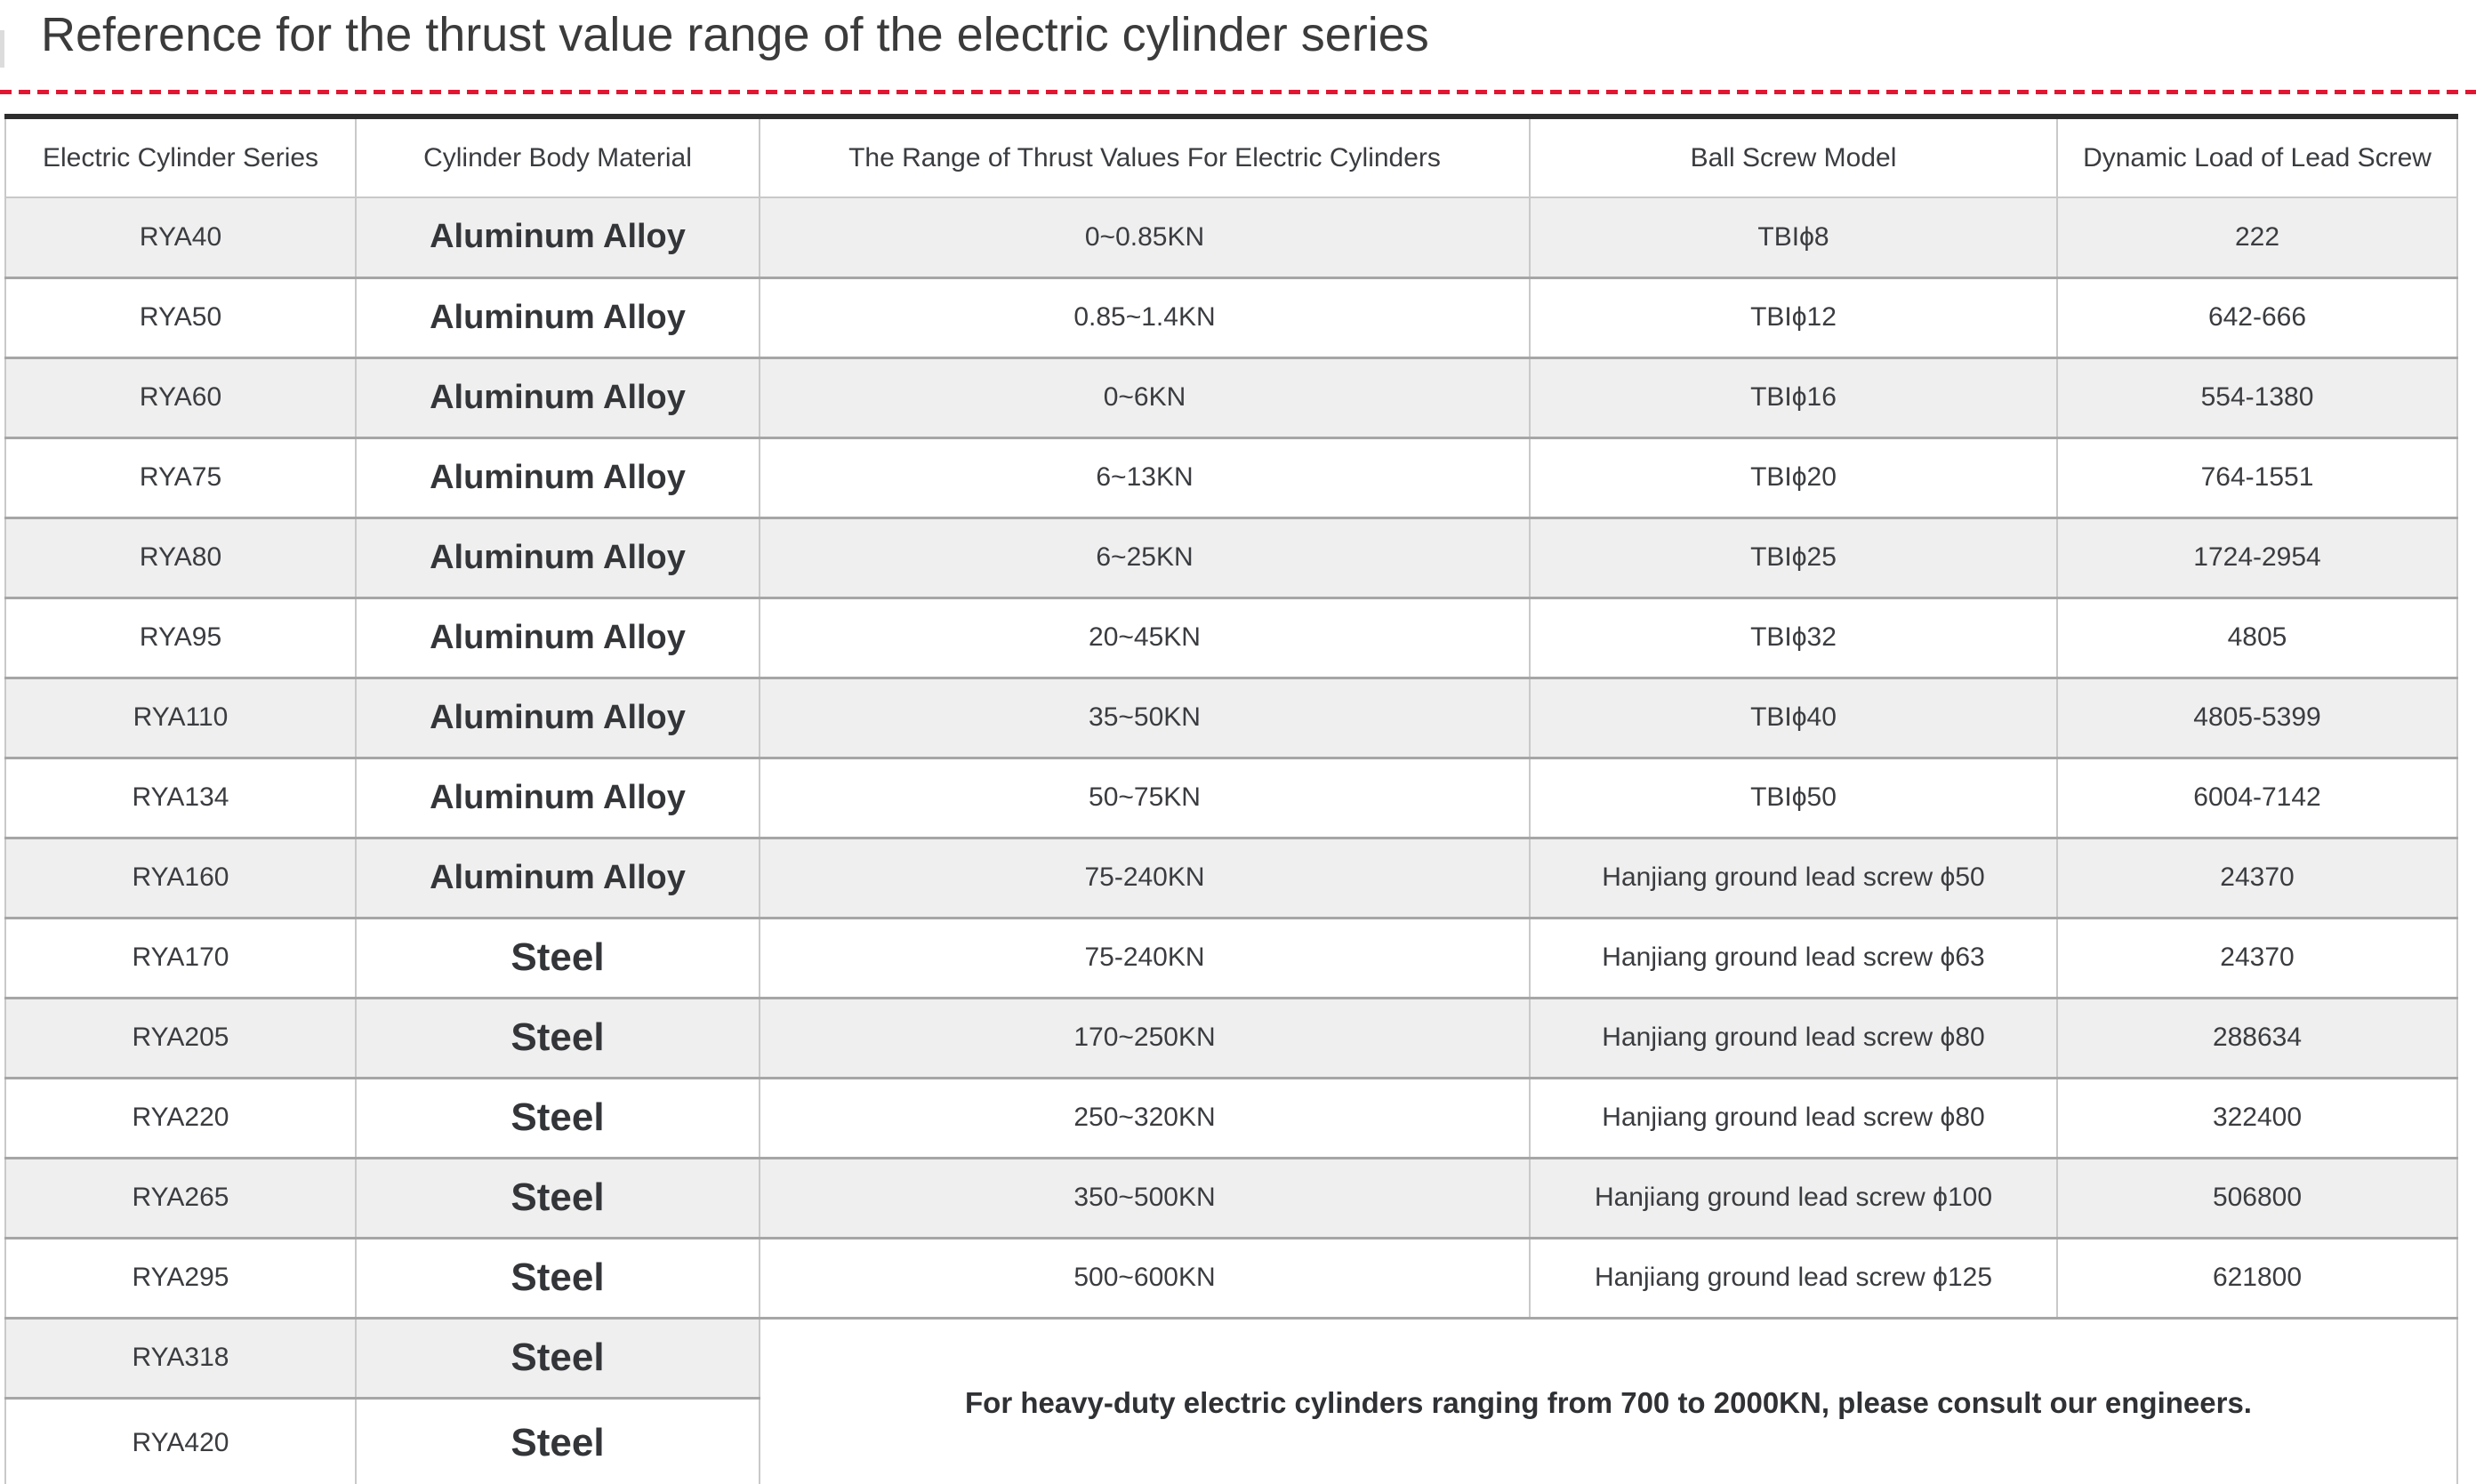 This screenshot has height=1484, width=2476. What do you see at coordinates (1794, 717) in the screenshot?
I see `ball-screw-cell: TBIϕ40` at bounding box center [1794, 717].